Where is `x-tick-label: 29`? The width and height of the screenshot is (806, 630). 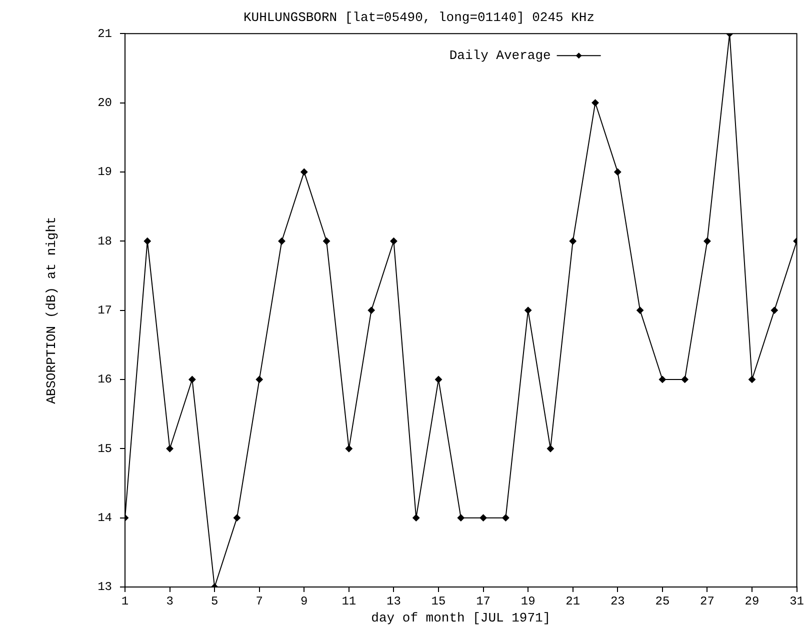
x-tick-label: 29 is located at coordinates (752, 601).